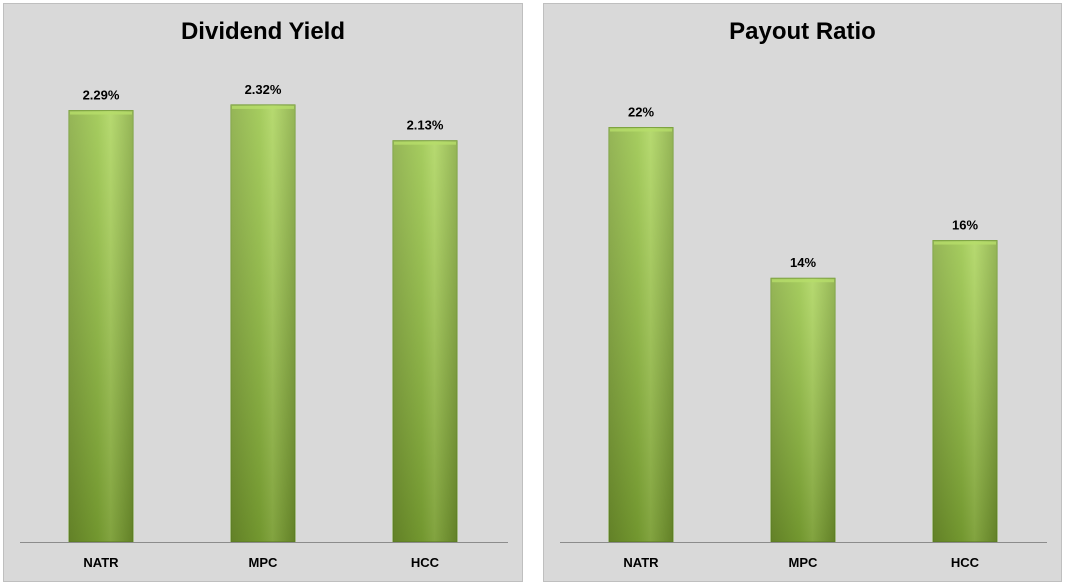  I want to click on chart-title: Dividend Yield, so click(263, 31).